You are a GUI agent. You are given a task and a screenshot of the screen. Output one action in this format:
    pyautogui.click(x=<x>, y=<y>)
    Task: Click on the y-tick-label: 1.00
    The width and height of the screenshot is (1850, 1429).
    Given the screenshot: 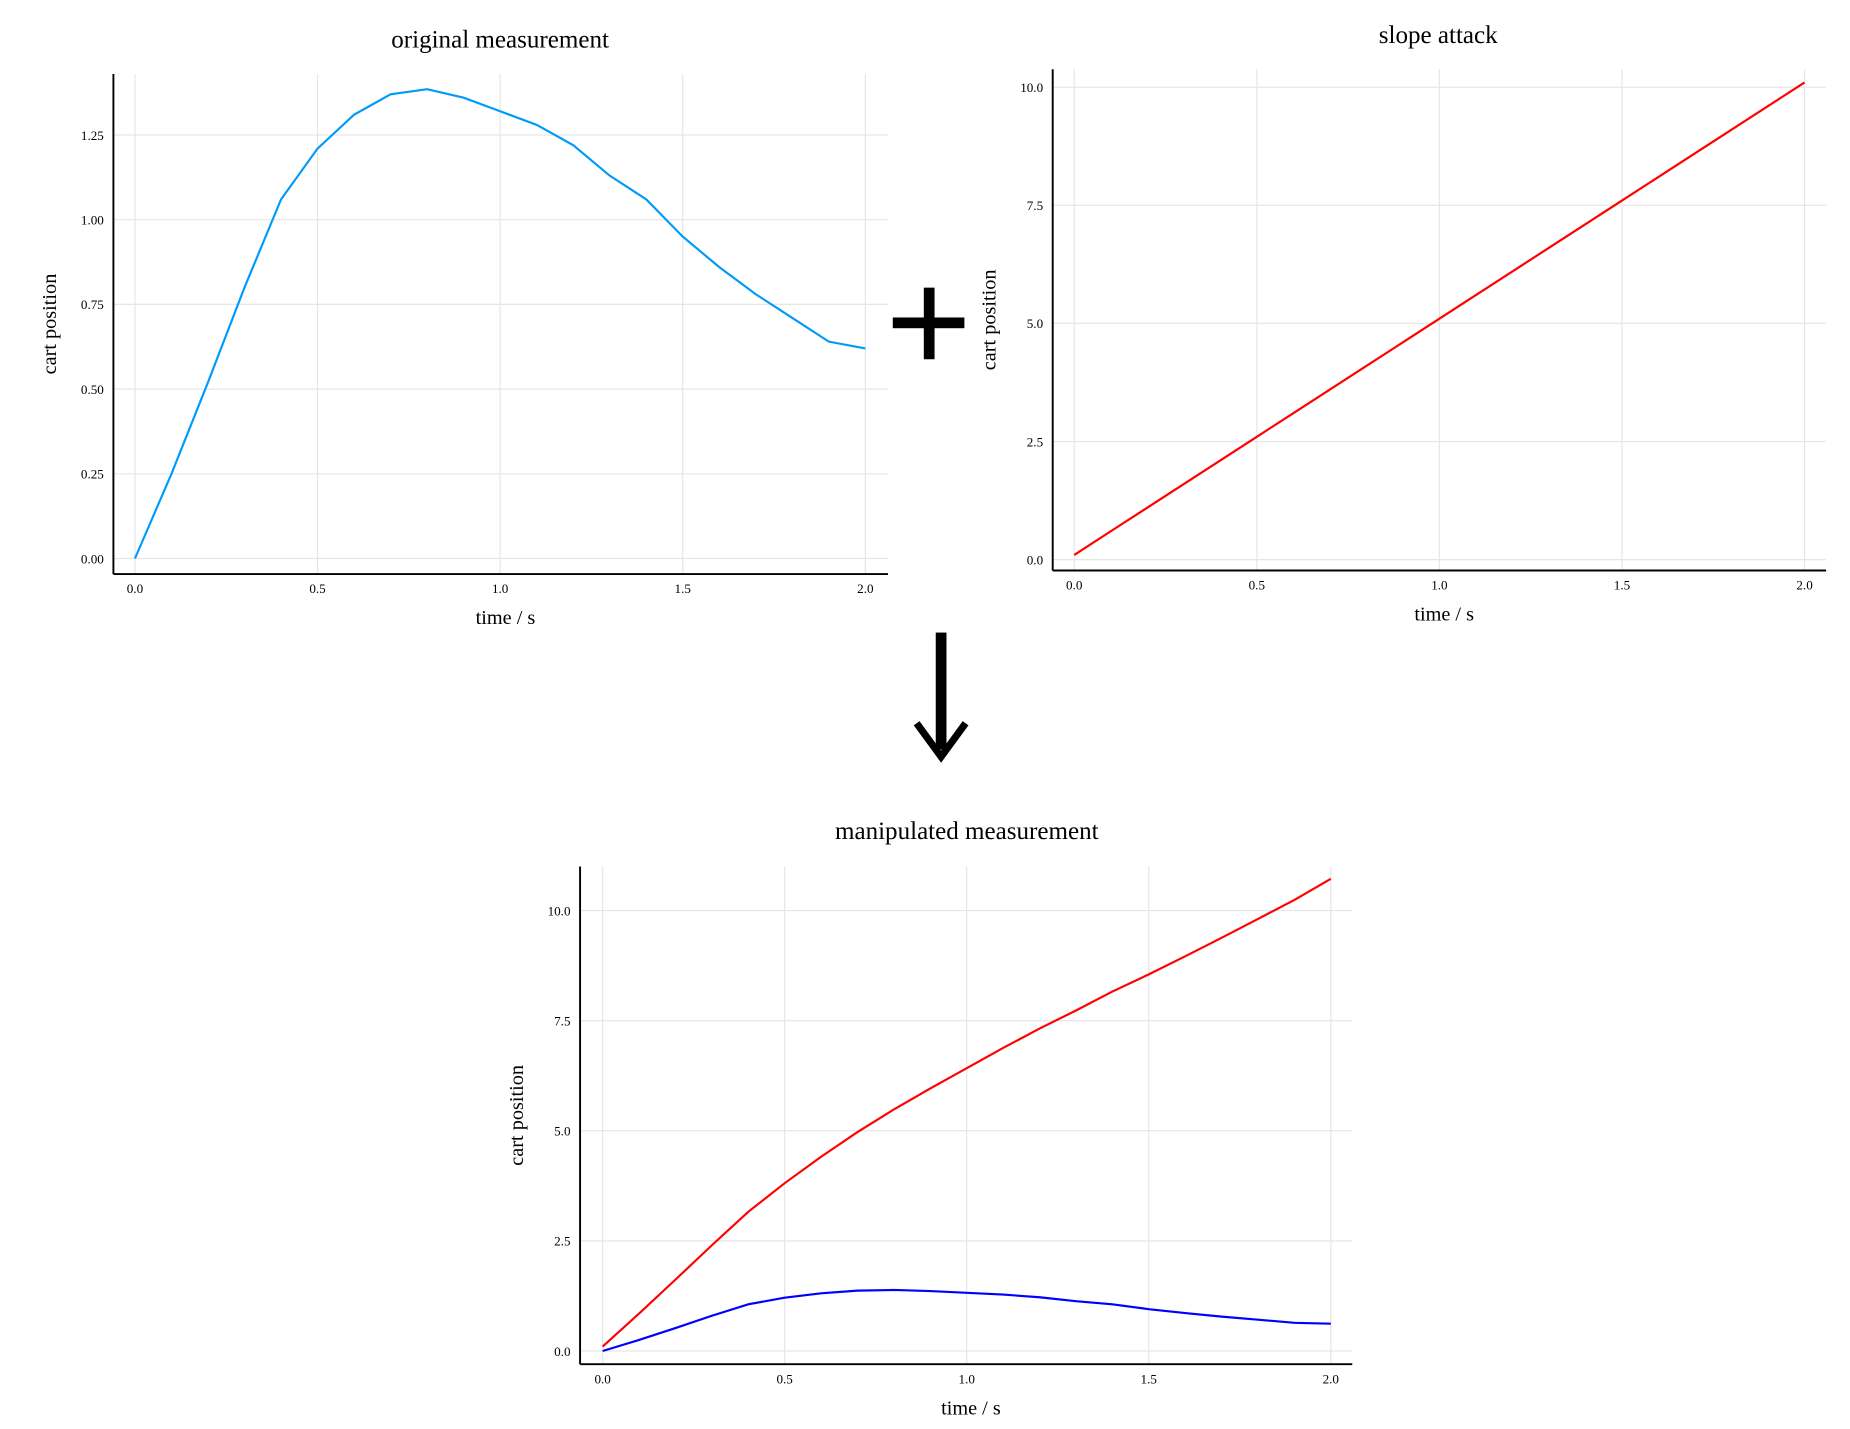 What is the action you would take?
    pyautogui.click(x=92, y=219)
    